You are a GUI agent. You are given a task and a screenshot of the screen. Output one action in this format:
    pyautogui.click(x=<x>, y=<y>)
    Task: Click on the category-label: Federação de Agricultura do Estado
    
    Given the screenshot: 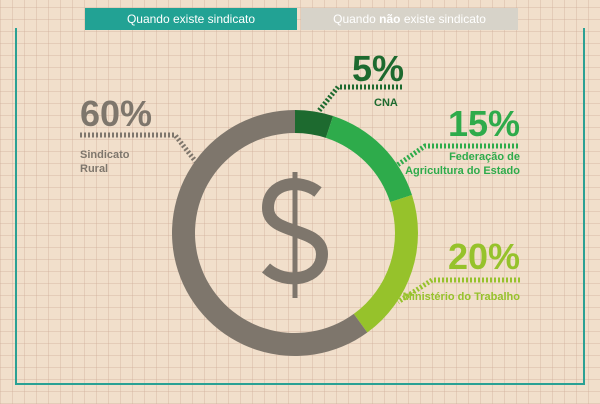 What is the action you would take?
    pyautogui.click(x=462, y=164)
    